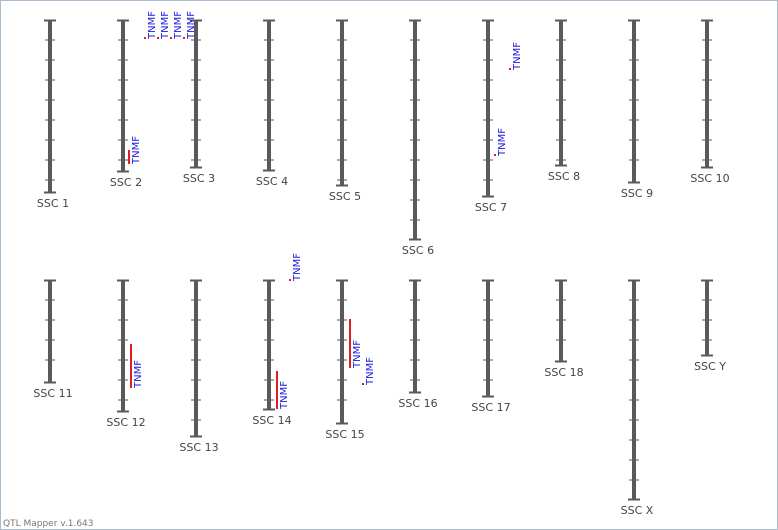 The height and width of the screenshot is (530, 778). I want to click on chromosome-label: SSC 11, so click(52, 393).